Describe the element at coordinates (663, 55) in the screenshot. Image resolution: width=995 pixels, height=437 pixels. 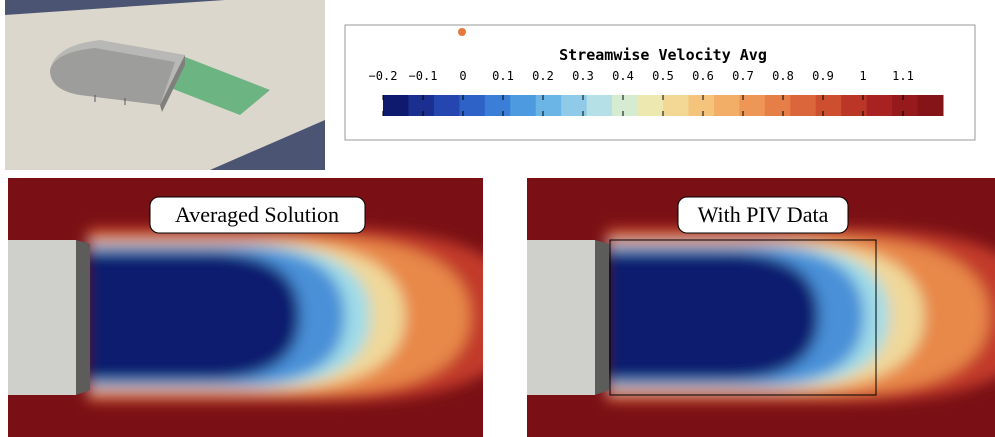
I see `colorbar-title: Streamwise Velocity Avg` at that location.